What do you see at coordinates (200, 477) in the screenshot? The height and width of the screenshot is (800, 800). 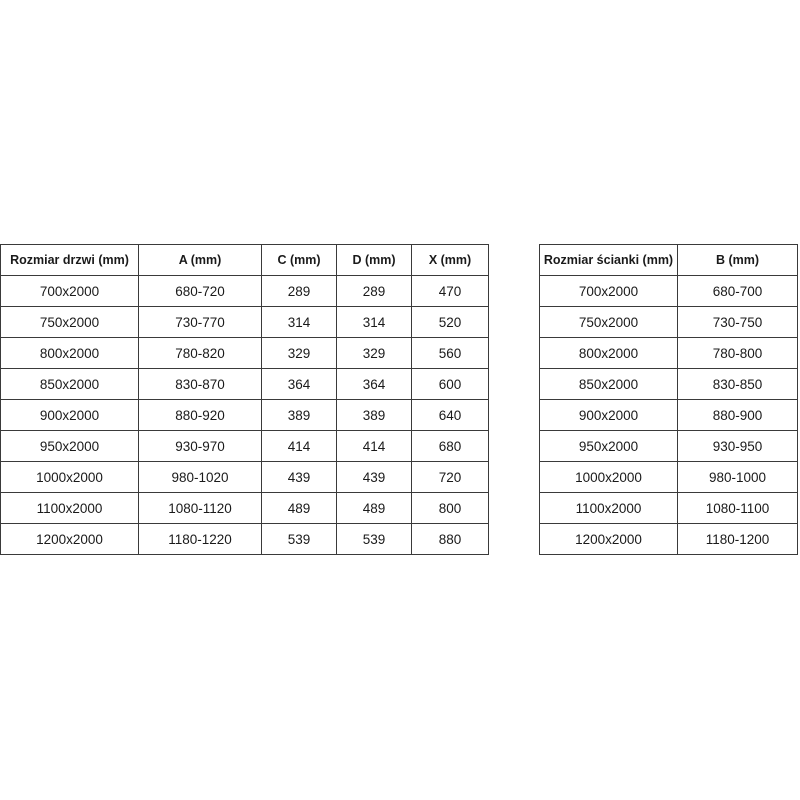 I see `cell-a: 980-1020` at bounding box center [200, 477].